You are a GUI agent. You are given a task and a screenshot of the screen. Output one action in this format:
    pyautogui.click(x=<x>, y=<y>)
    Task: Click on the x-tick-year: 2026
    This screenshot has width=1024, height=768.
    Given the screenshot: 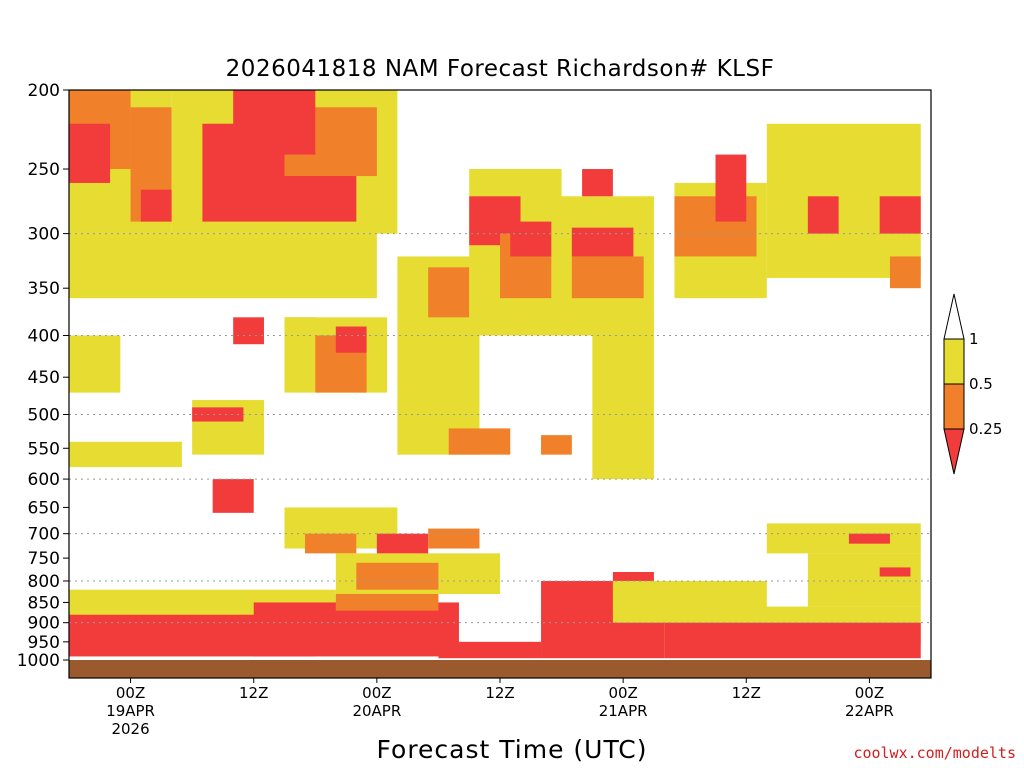 What is the action you would take?
    pyautogui.click(x=130, y=729)
    